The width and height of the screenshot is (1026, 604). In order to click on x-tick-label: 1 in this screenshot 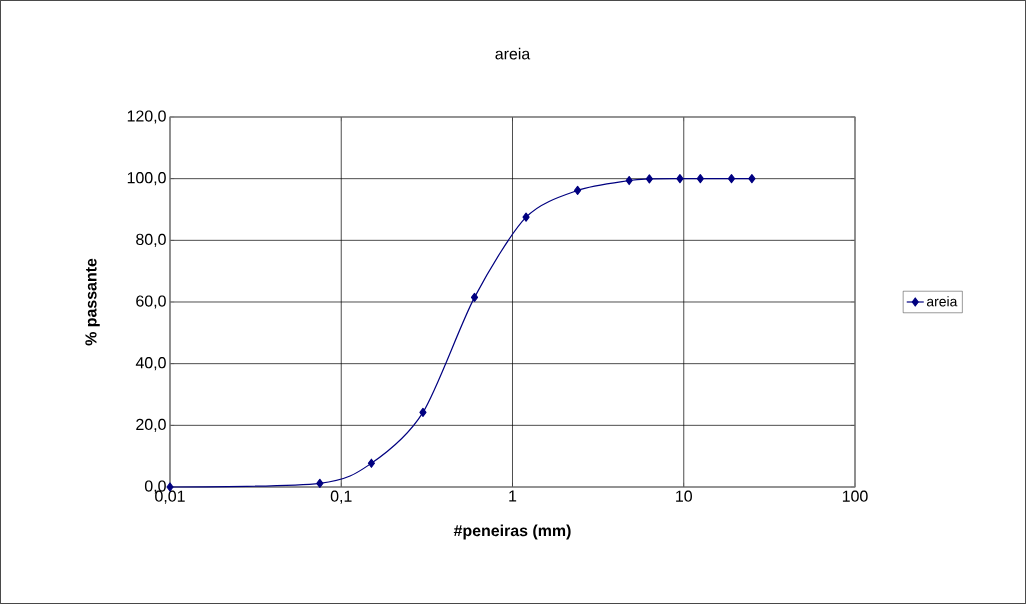, I will do `click(513, 496)`.